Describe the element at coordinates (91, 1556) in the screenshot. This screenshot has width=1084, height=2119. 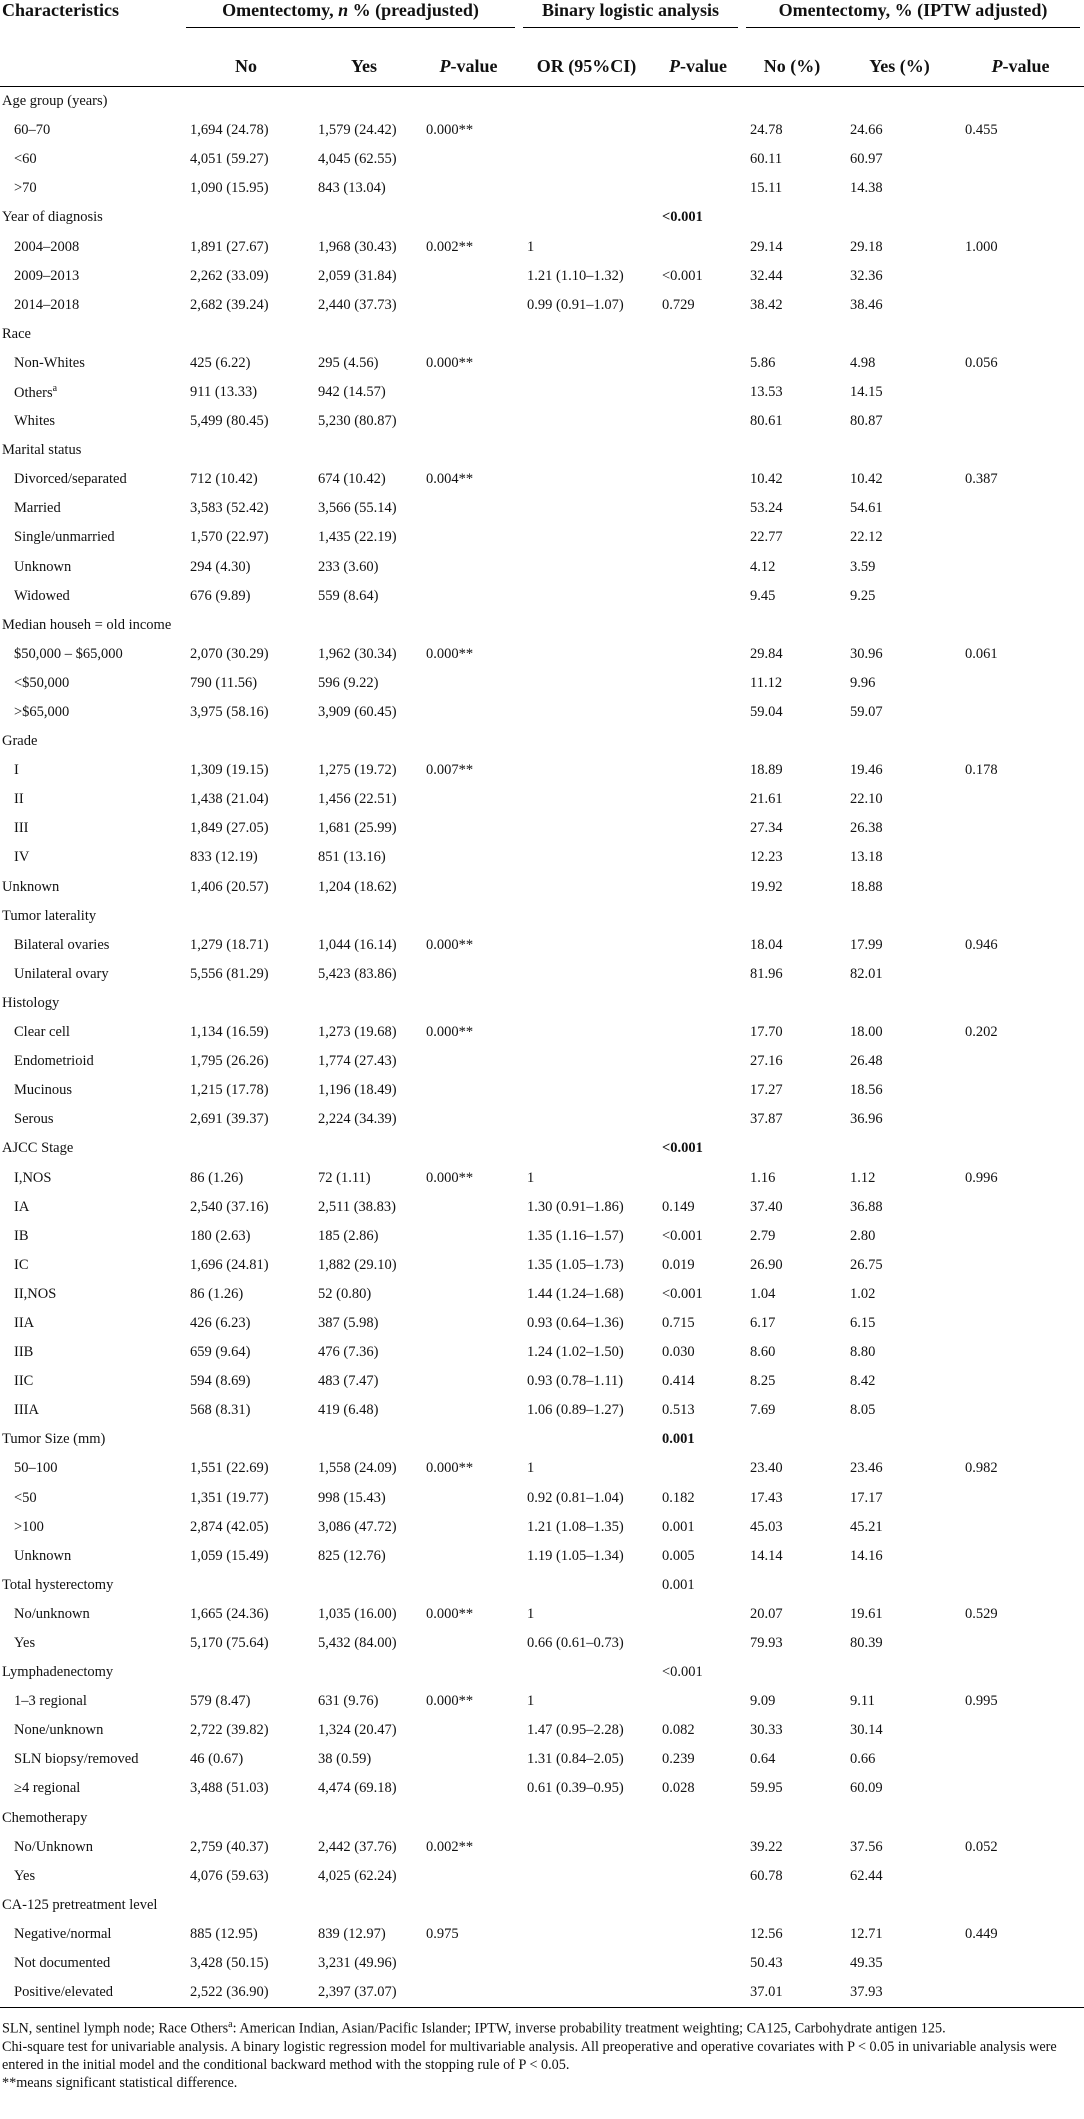
I see `row-label: Unknown` at that location.